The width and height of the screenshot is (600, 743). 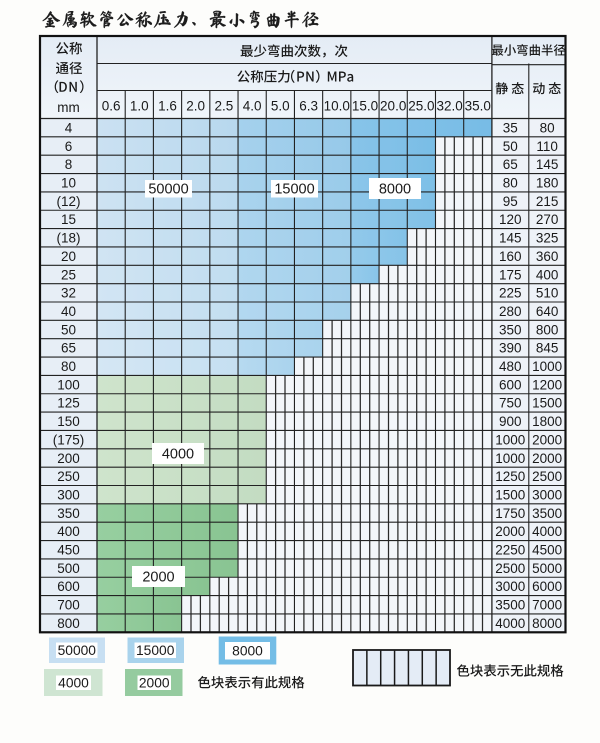 I want to click on svg-text: mm, so click(x=68, y=107).